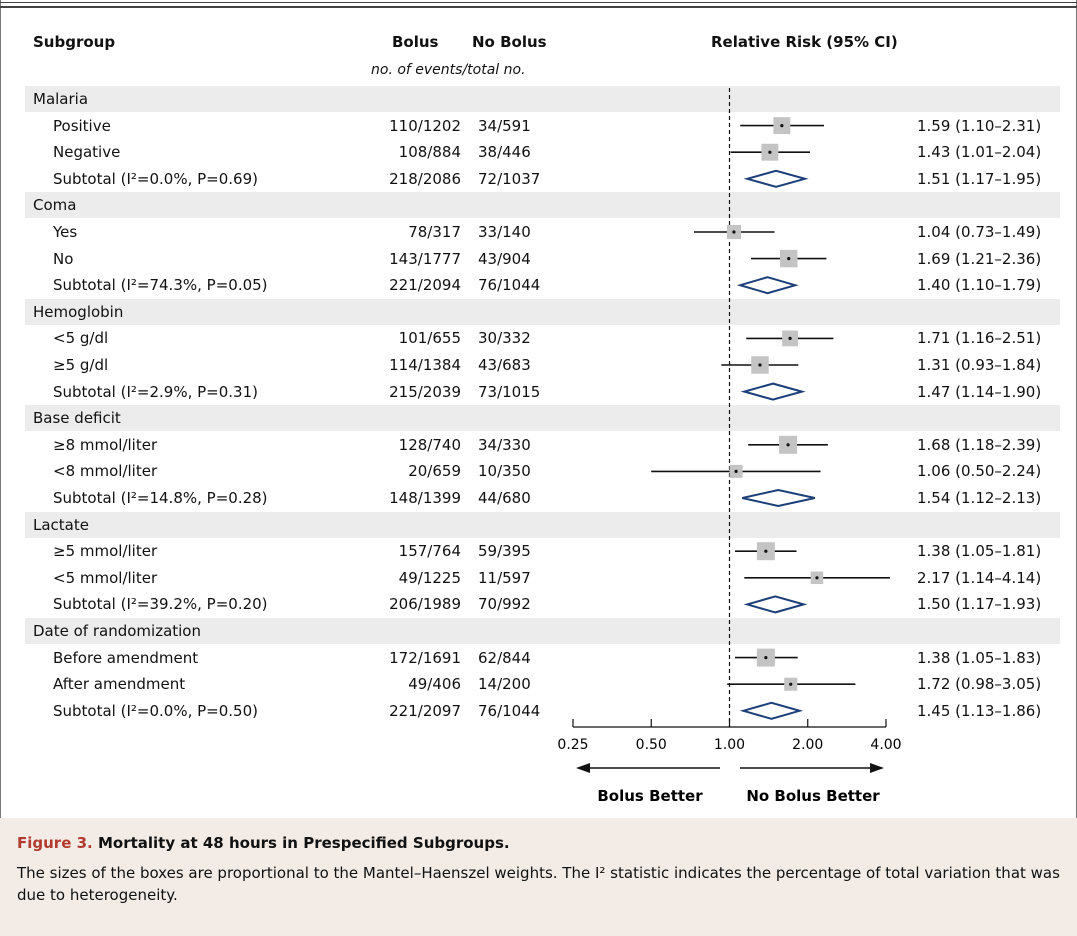 This screenshot has width=1077, height=936. I want to click on relative-risk-text: 1.69 (1.21–2.36), so click(979, 258).